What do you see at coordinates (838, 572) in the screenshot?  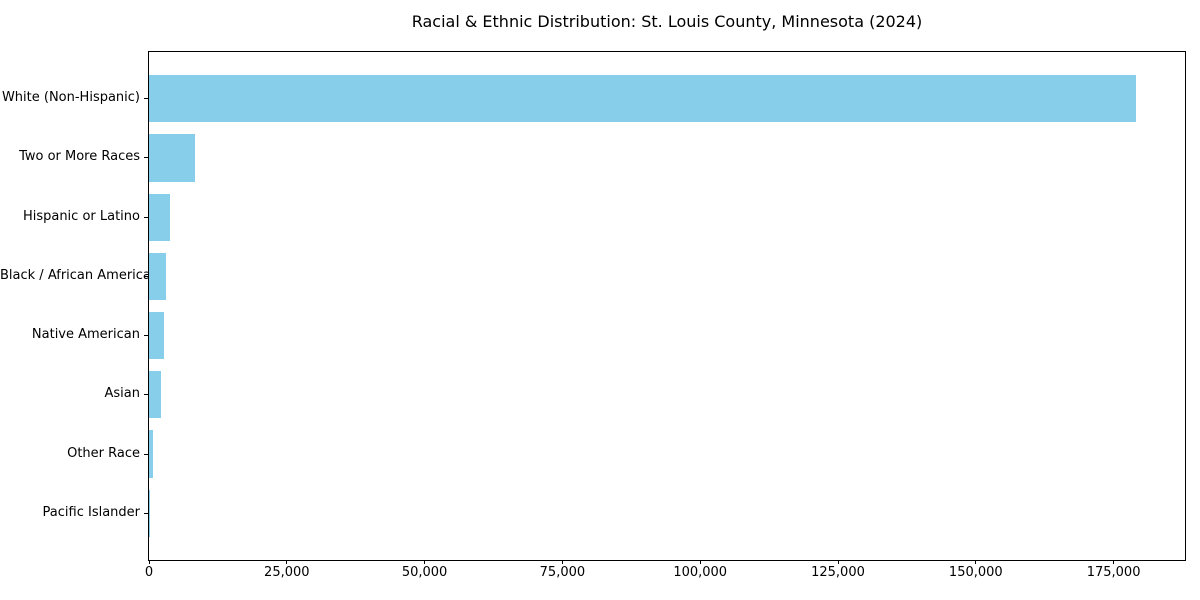 I see `x-tick-label: 125,000` at bounding box center [838, 572].